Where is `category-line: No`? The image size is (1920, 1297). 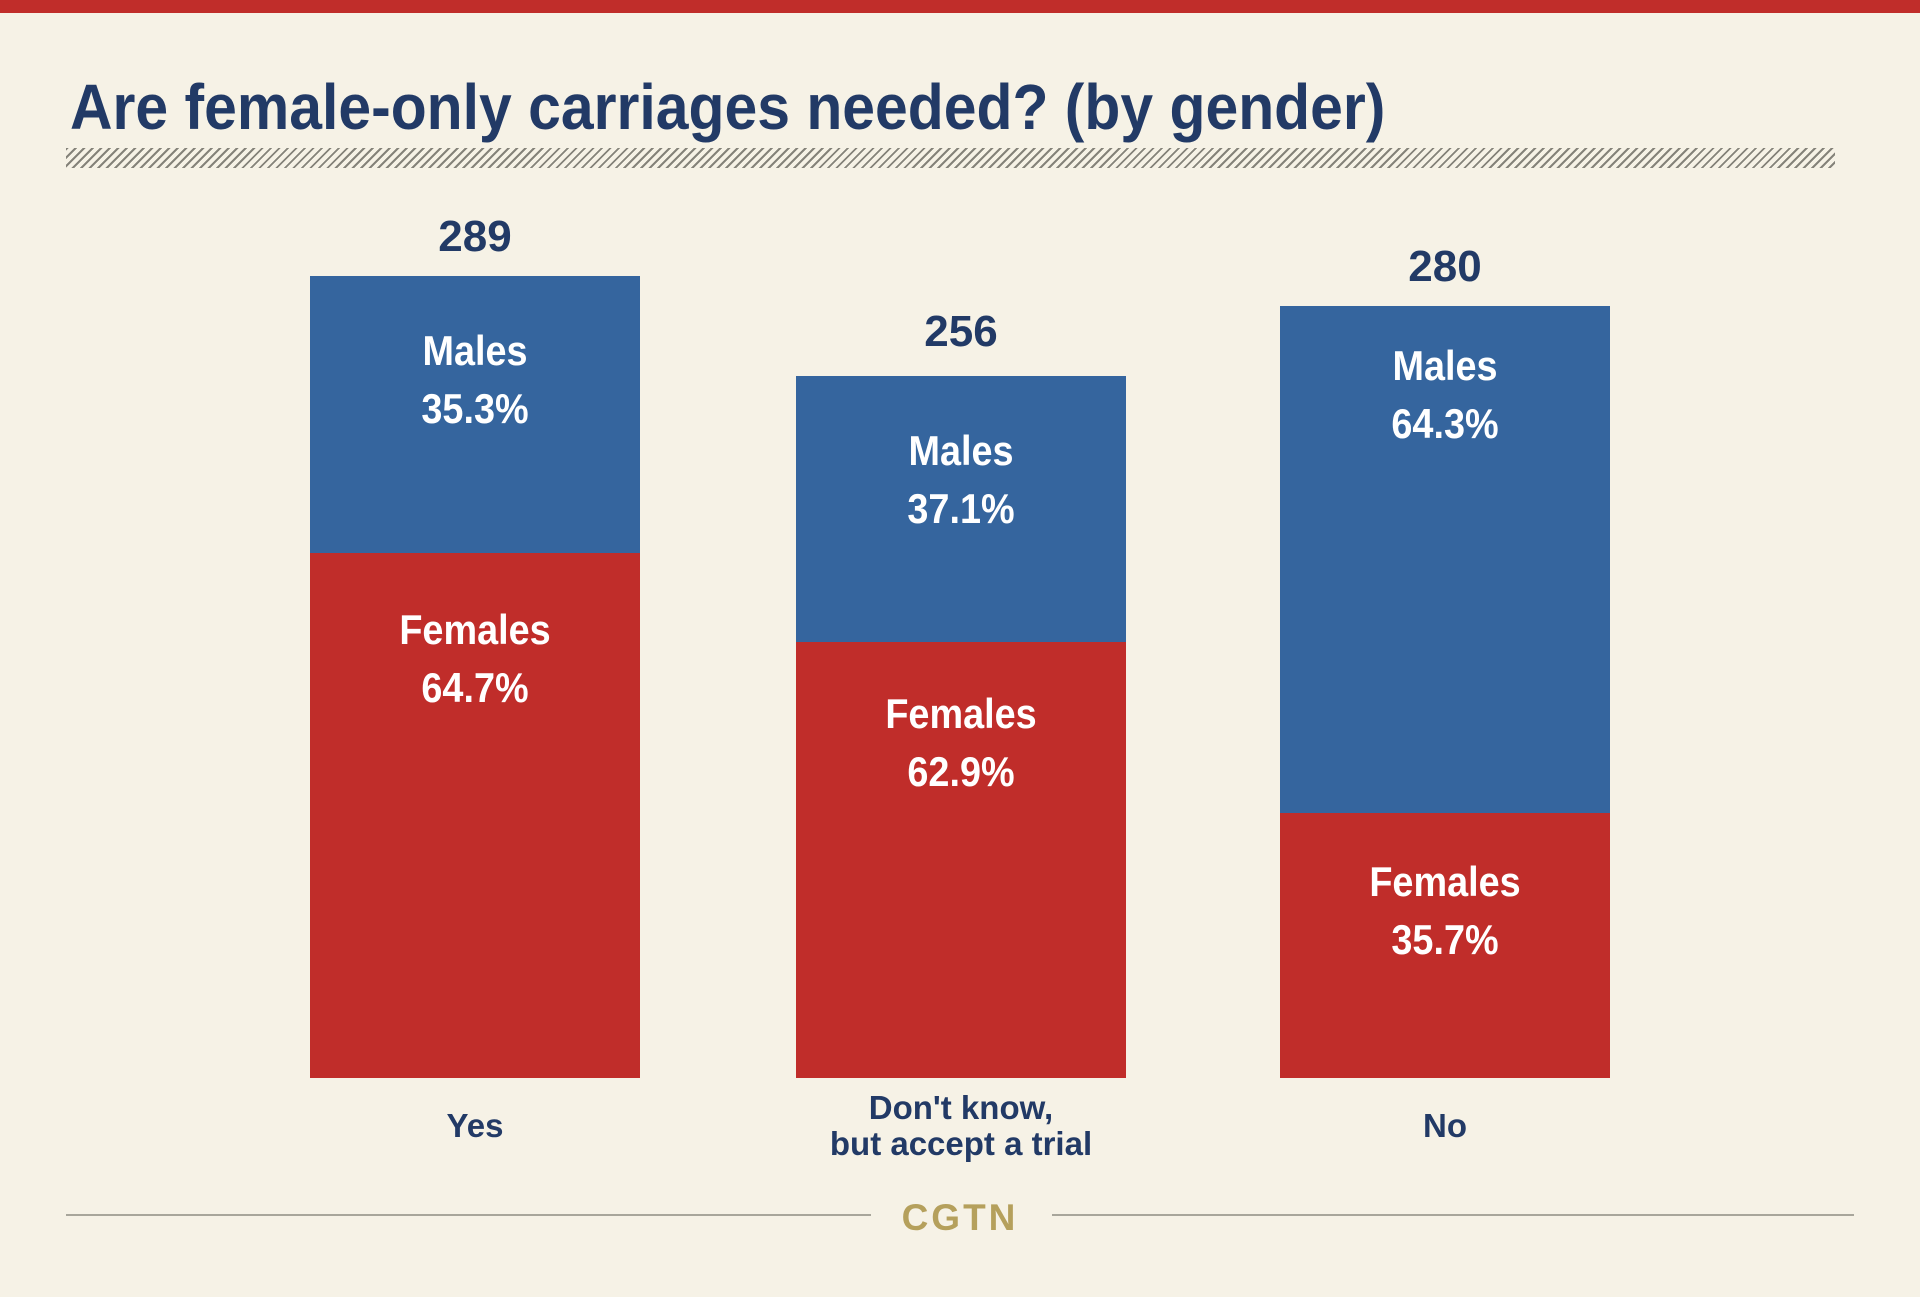
category-line: No is located at coordinates (1445, 1125).